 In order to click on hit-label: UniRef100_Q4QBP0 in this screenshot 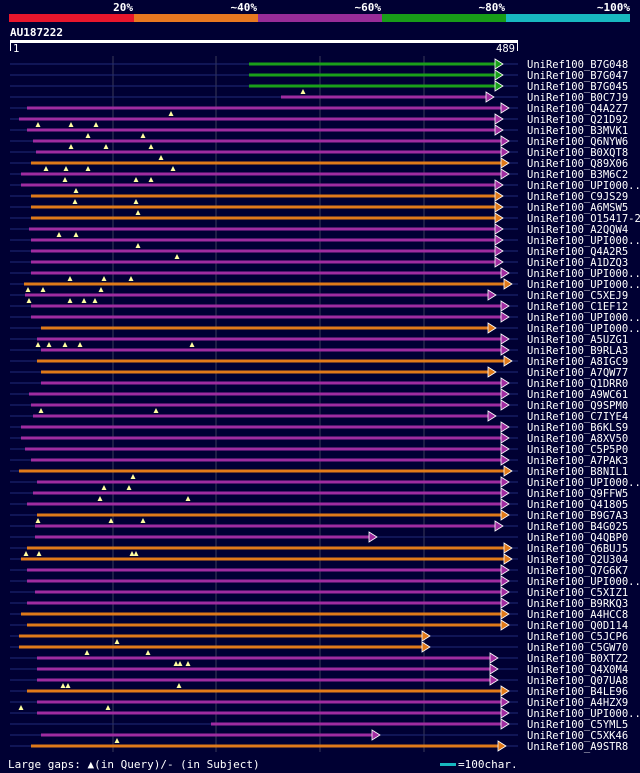, I will do `click(577, 538)`.